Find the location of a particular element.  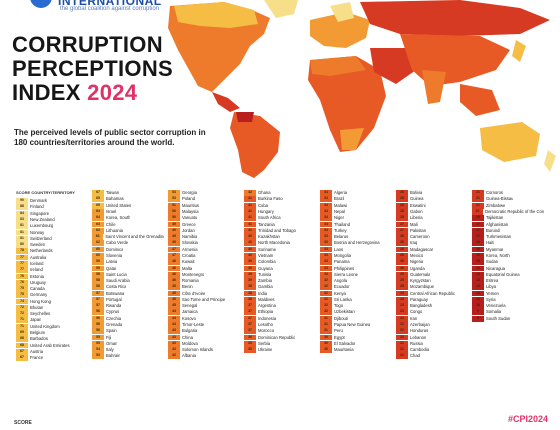

country-name: Tajikistan is located at coordinates (495, 218).